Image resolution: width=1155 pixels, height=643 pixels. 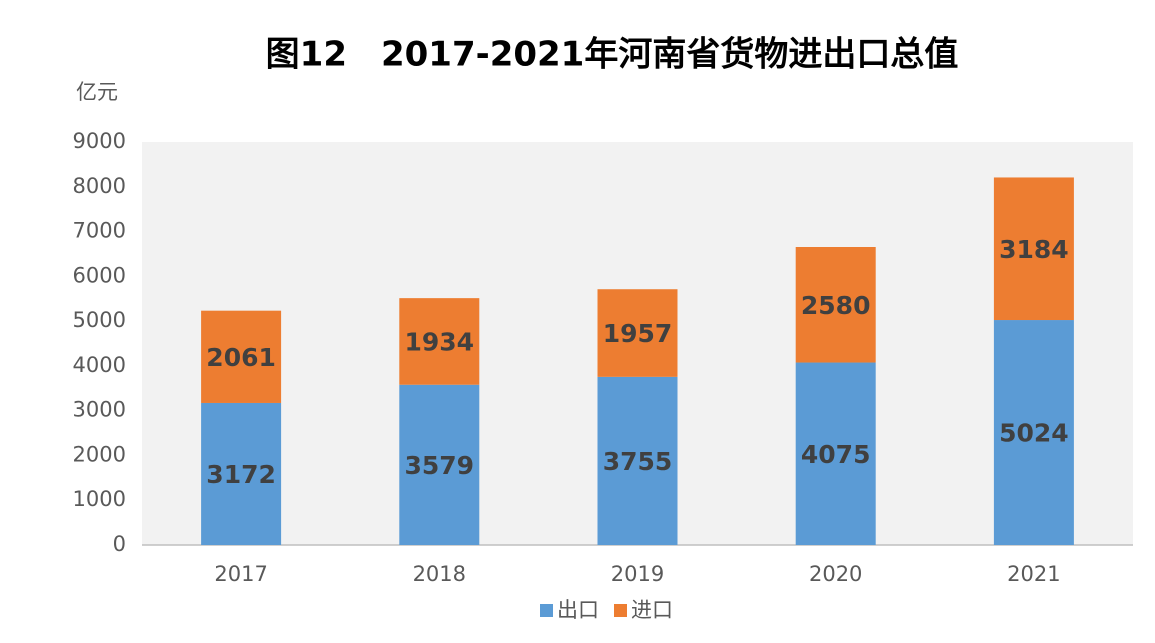 What do you see at coordinates (99, 141) in the screenshot?
I see `y-tick-label: 9000` at bounding box center [99, 141].